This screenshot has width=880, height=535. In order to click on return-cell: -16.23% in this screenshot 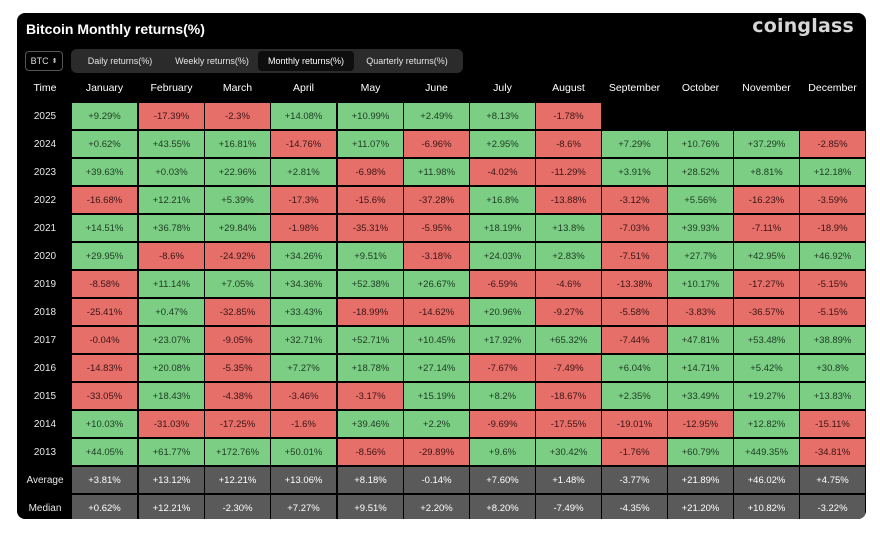, I will do `click(766, 200)`.